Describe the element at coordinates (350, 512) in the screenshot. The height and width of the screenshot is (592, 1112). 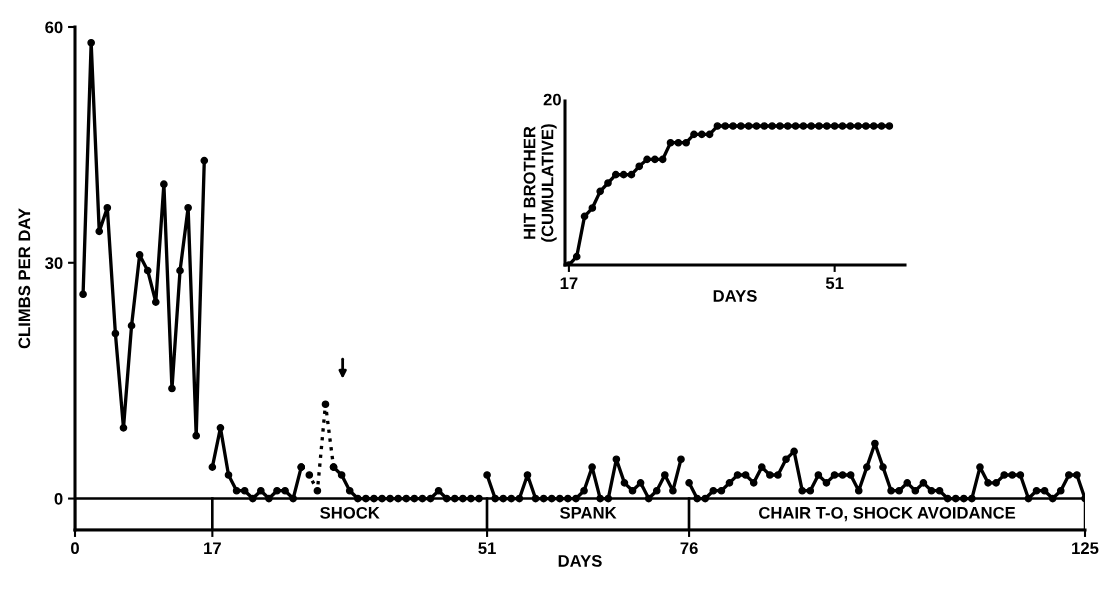
I see `band-label: SHOCK` at that location.